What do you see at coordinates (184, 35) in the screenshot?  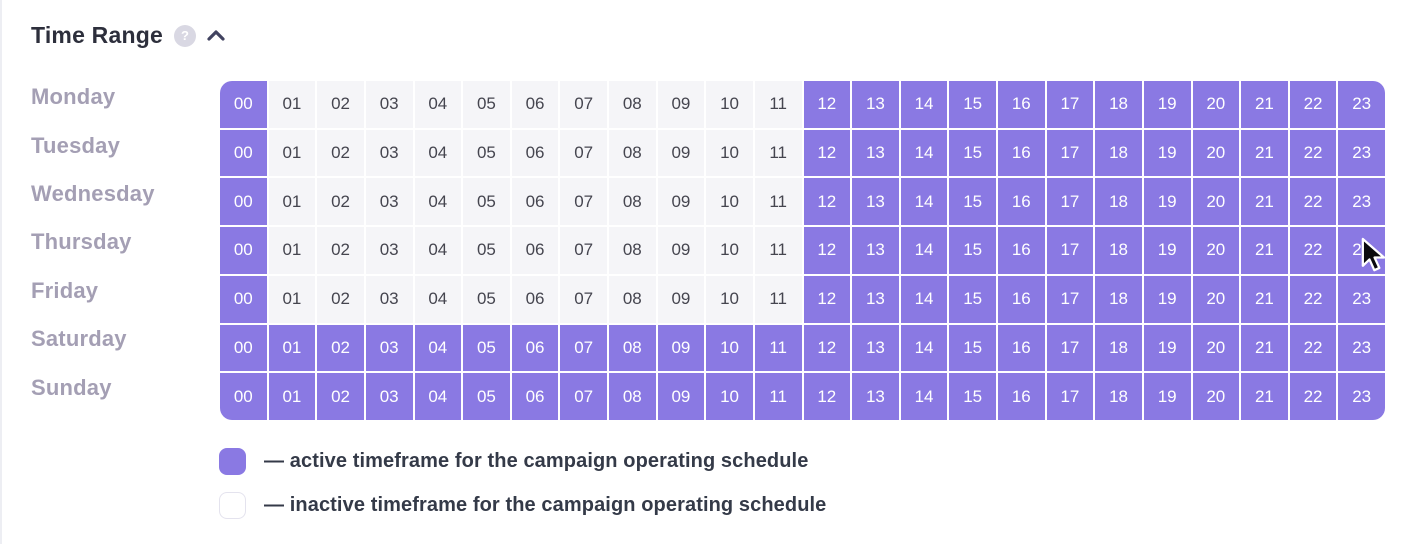 I see `help-icon: ?` at bounding box center [184, 35].